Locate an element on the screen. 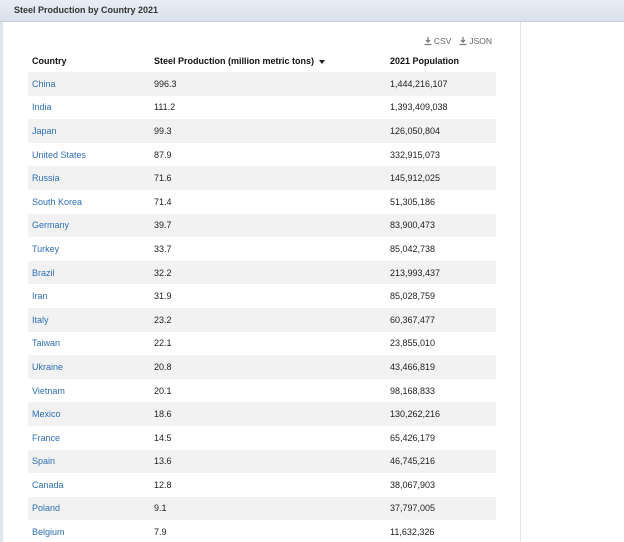  table-row: Taiwan 22.1 23,855,010 is located at coordinates (262, 343).